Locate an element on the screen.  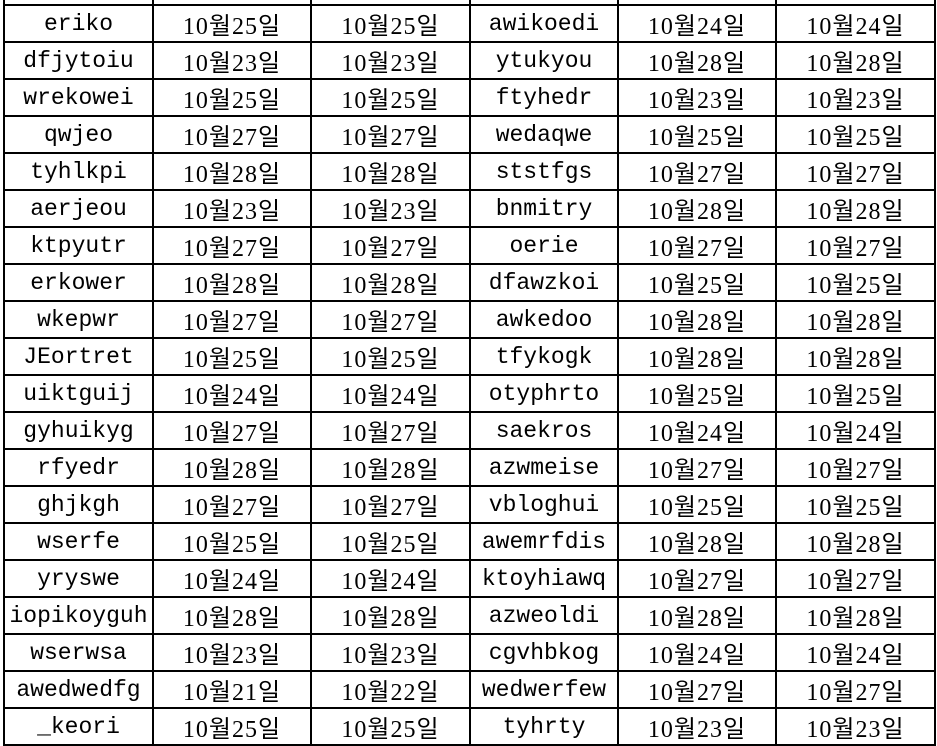
name-cell: otyphrto is located at coordinates (544, 393).